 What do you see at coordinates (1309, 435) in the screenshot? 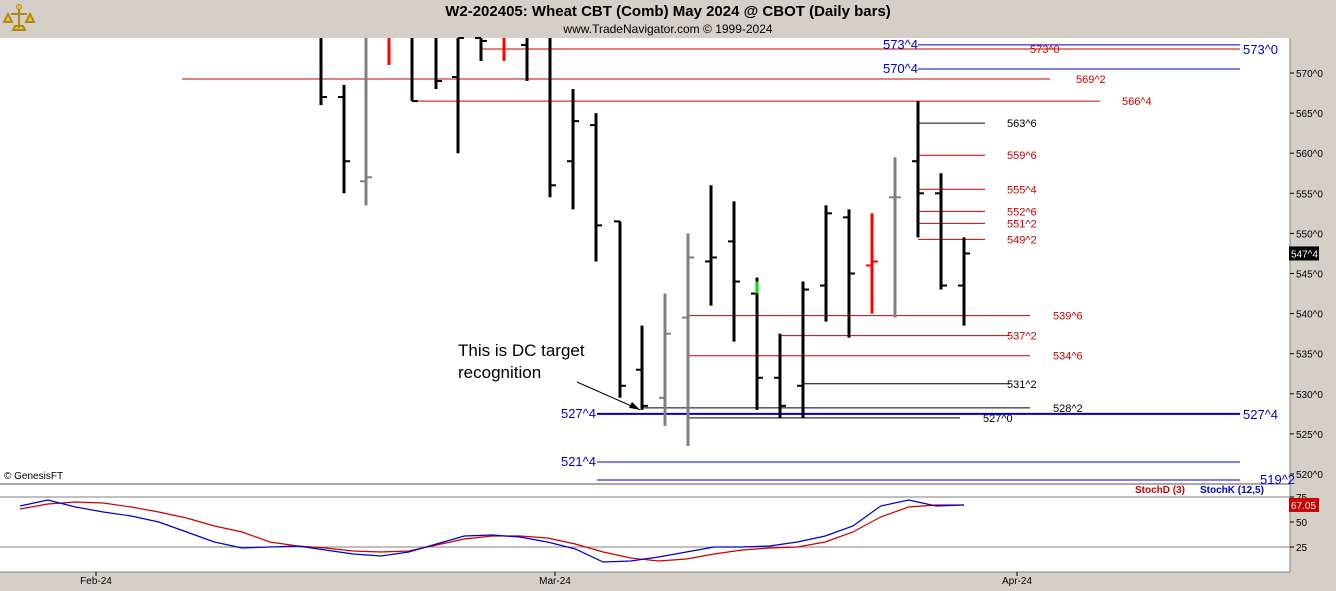
I see `price-tick-label-1: 525^0` at bounding box center [1309, 435].